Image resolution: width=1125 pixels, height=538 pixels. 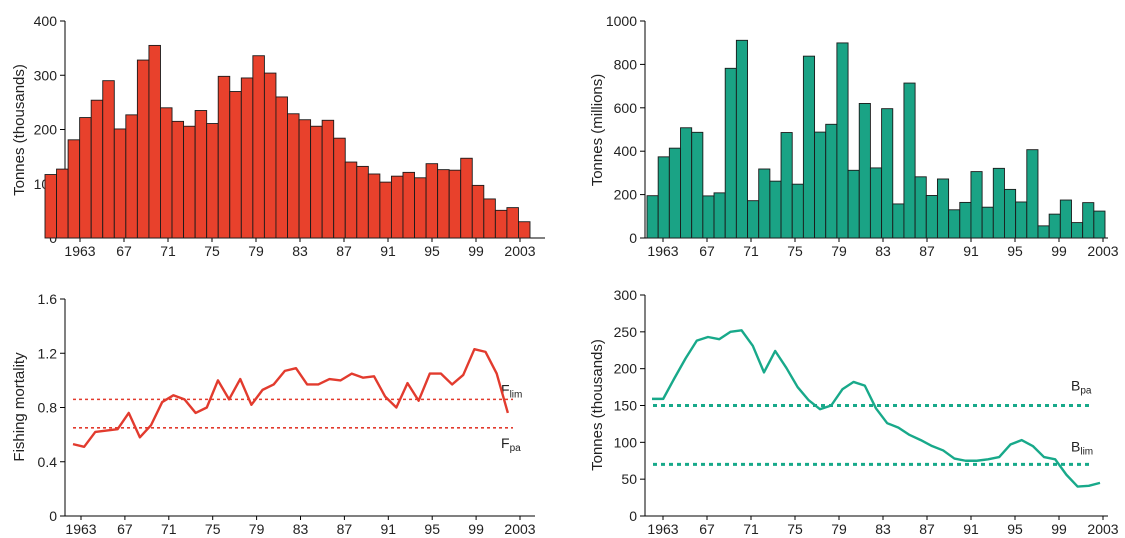 I want to click on series-line, so click(x=291, y=398).